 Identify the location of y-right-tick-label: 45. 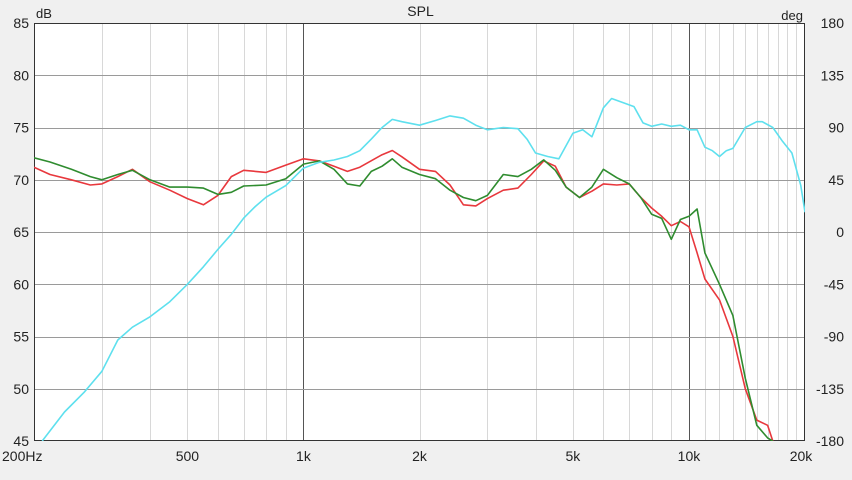
(836, 180).